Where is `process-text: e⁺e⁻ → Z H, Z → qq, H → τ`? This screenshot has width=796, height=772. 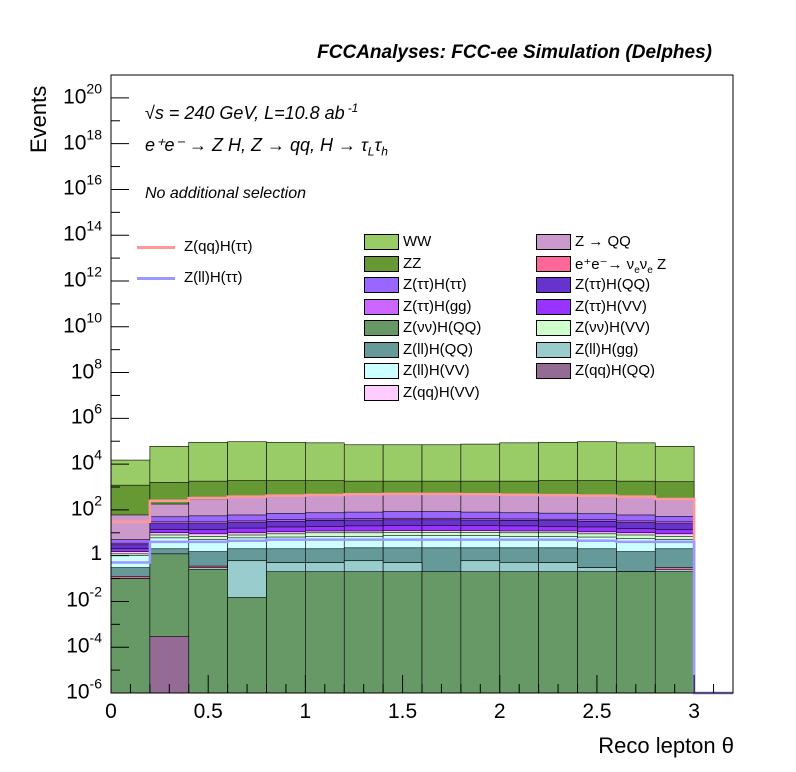 process-text: e⁺e⁻ → Z H, Z → qq, H → τ is located at coordinates (256, 145).